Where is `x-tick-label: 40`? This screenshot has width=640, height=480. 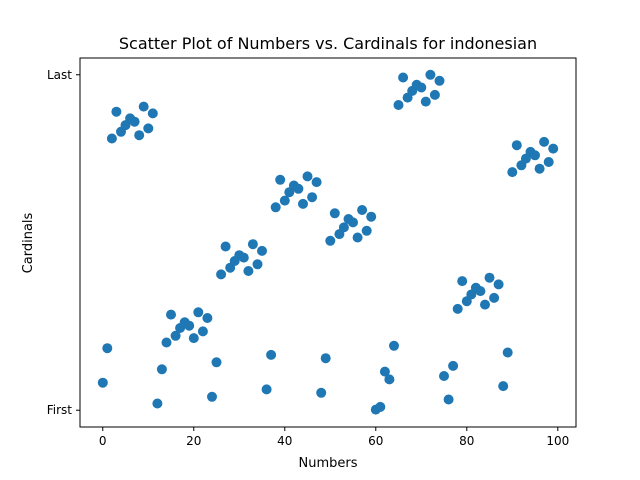 x-tick-label: 40 is located at coordinates (284, 441).